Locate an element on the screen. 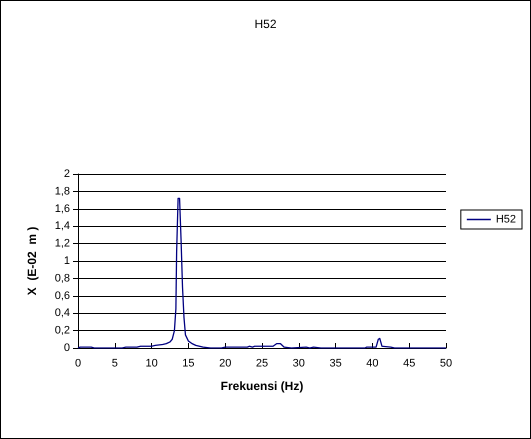 This screenshot has height=439, width=531. y-tick-label: 1,4 is located at coordinates (62, 226).